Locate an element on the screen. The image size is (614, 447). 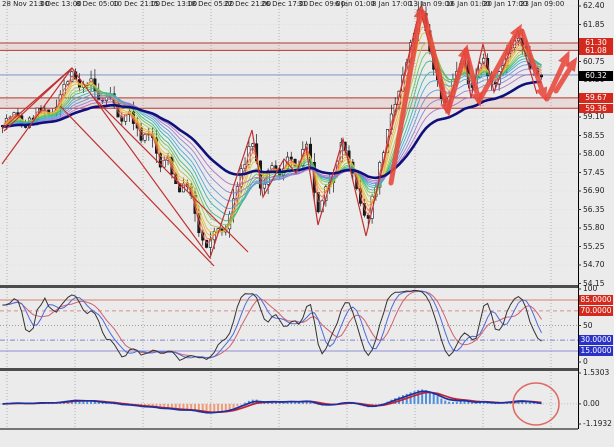
main-y-tick: 62.40 is located at coordinates (594, 5).